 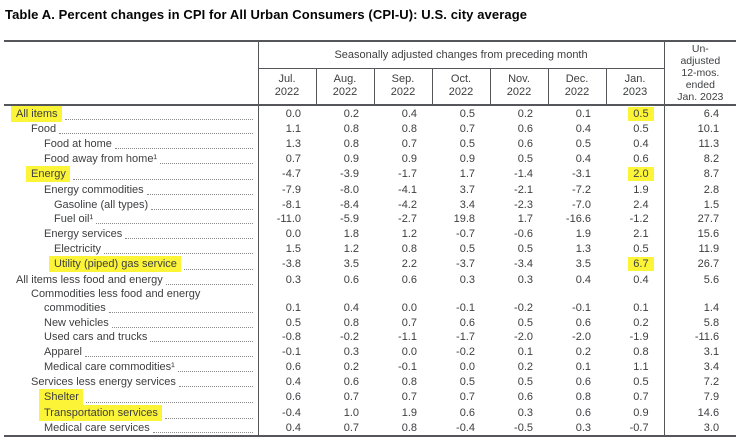 What do you see at coordinates (465, 428) in the screenshot?
I see `value-cell-month: -0.4` at bounding box center [465, 428].